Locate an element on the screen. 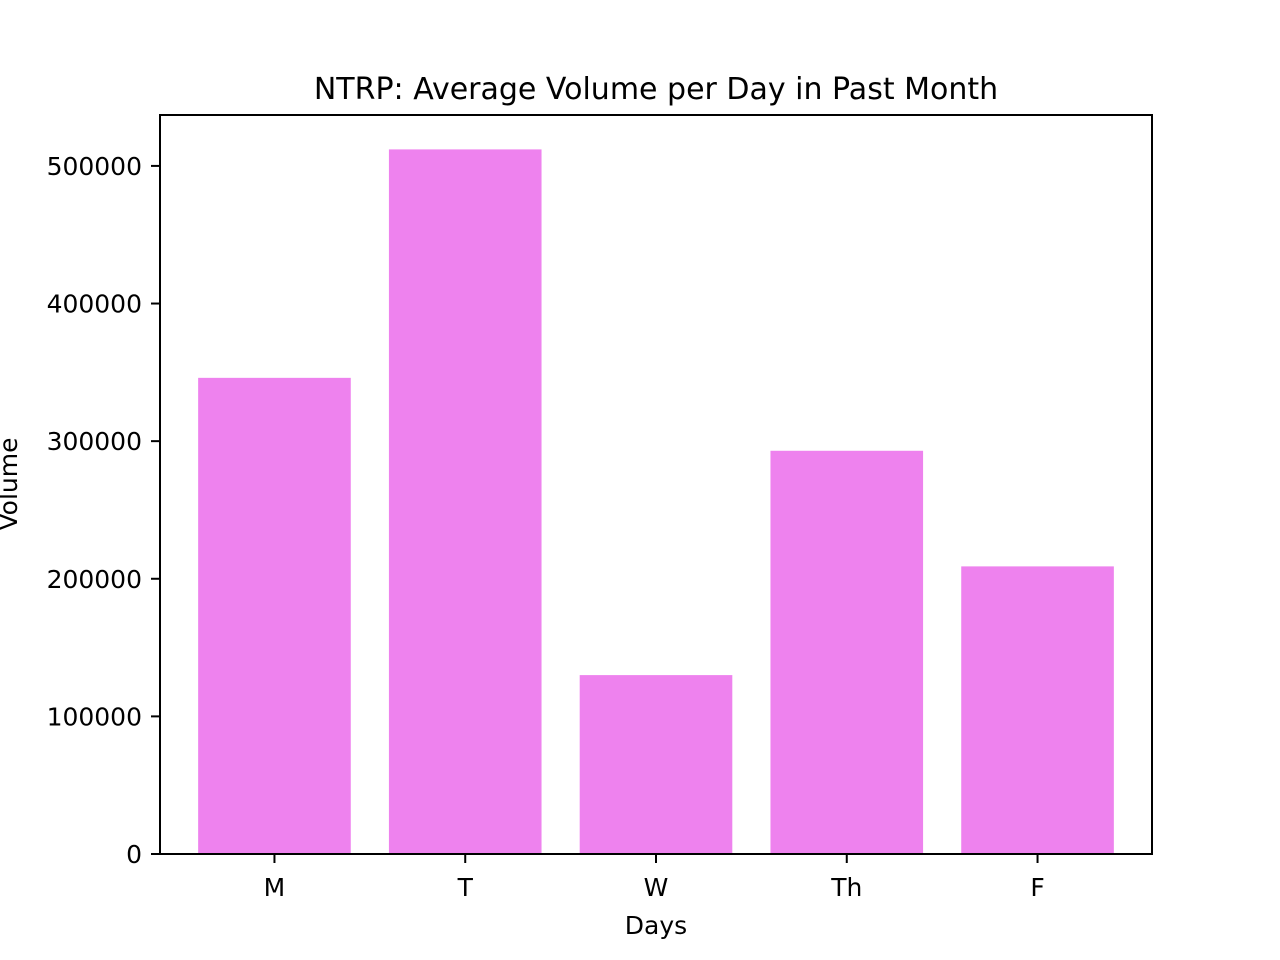 The height and width of the screenshot is (960, 1280). x-tick-label: T is located at coordinates (465, 887).